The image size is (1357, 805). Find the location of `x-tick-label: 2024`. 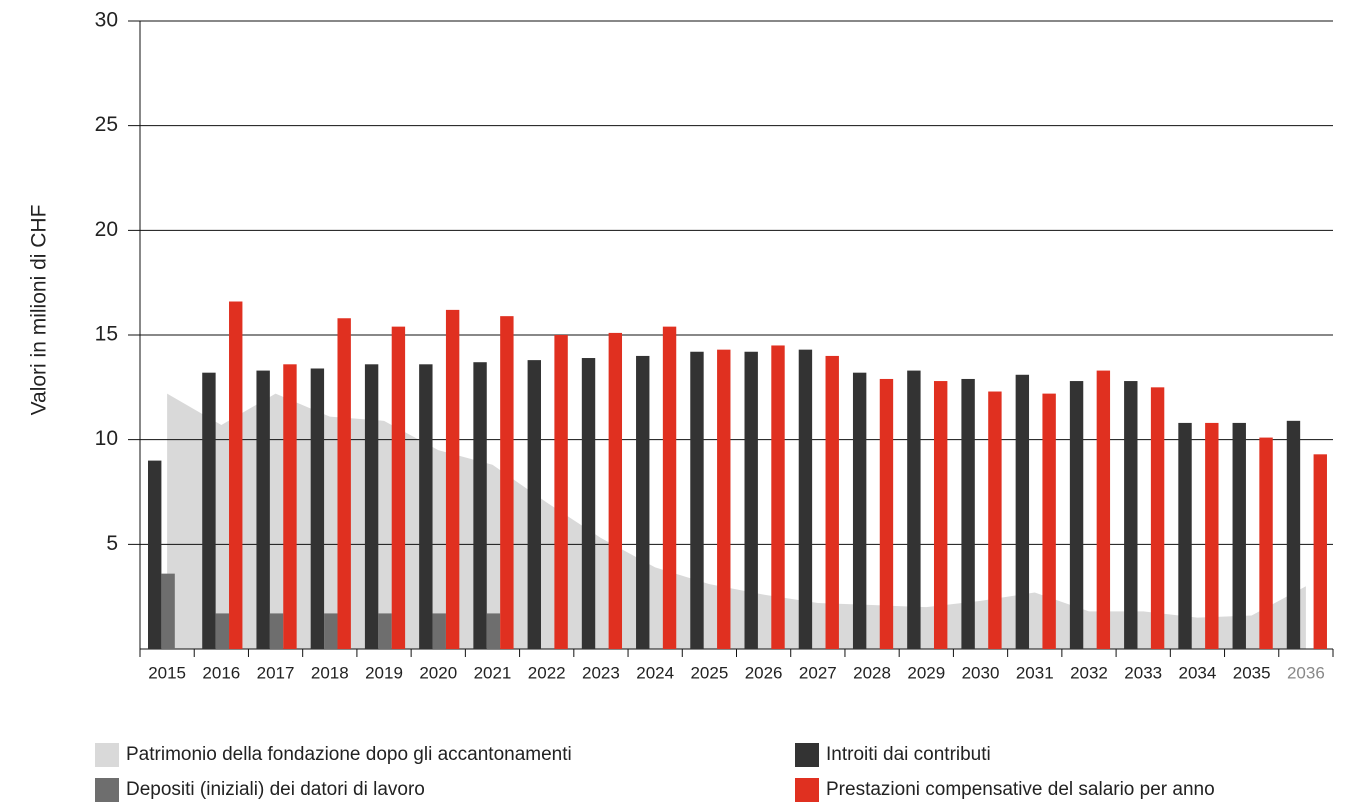

x-tick-label: 2024 is located at coordinates (655, 672).